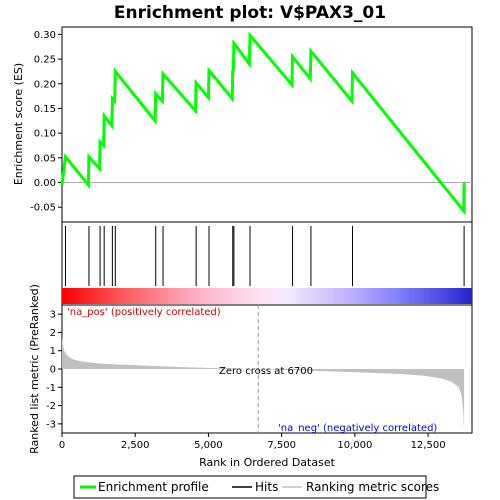  Describe the element at coordinates (372, 487) in the screenshot. I see `legend-metric-label: Ranking metric scores` at that location.